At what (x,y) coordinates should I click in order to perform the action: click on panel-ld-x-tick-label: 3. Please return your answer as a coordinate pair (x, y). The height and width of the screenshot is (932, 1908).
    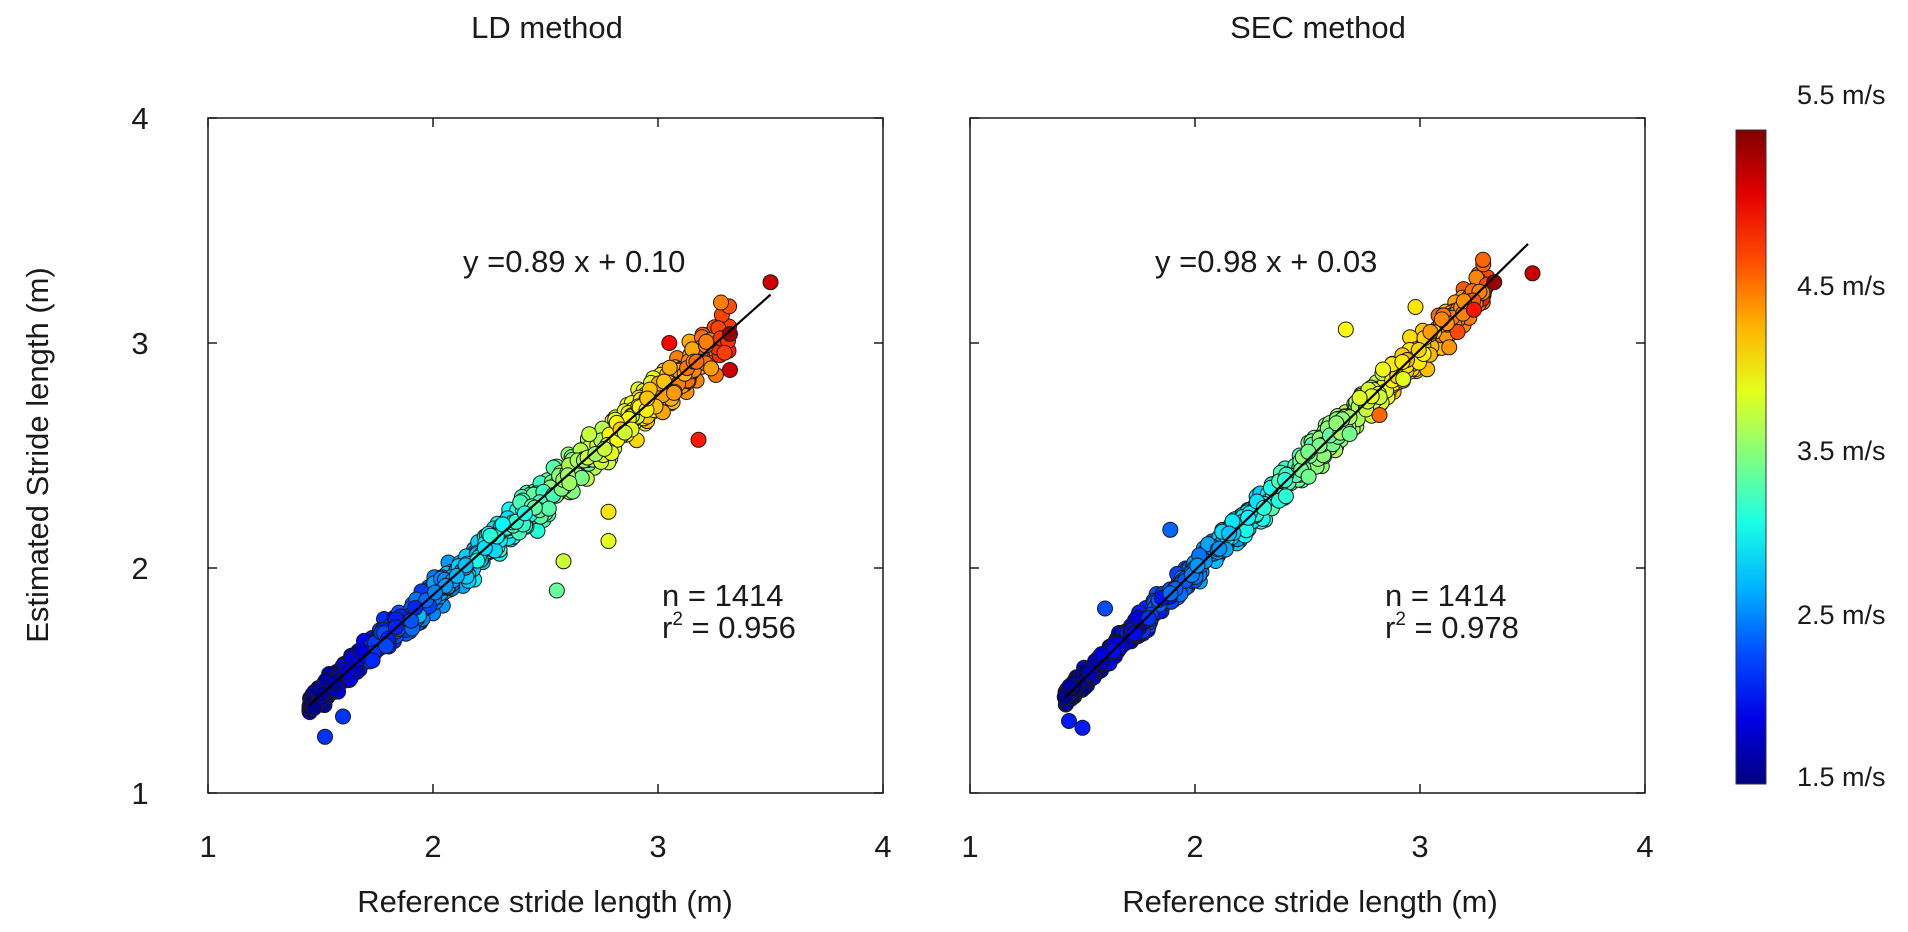
    Looking at the image, I should click on (657, 846).